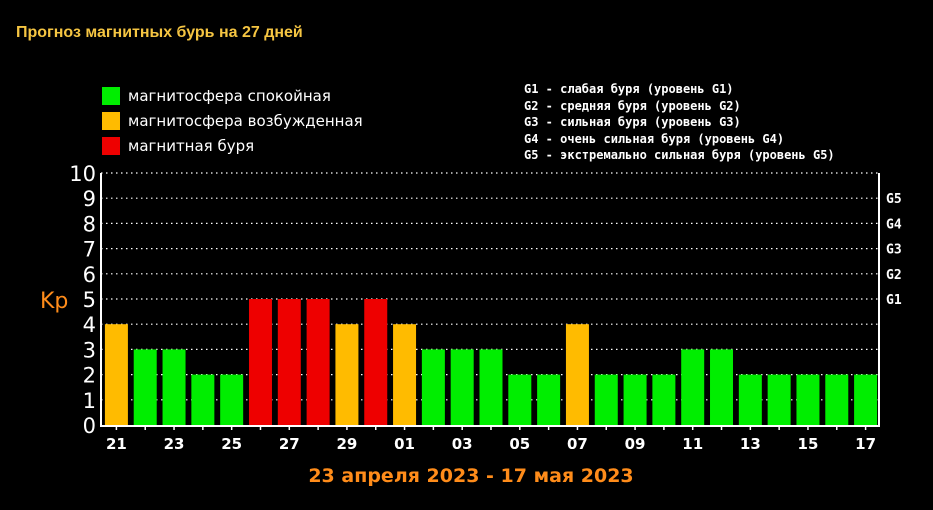  I want to click on y-axis-label: Kp, so click(54, 301).